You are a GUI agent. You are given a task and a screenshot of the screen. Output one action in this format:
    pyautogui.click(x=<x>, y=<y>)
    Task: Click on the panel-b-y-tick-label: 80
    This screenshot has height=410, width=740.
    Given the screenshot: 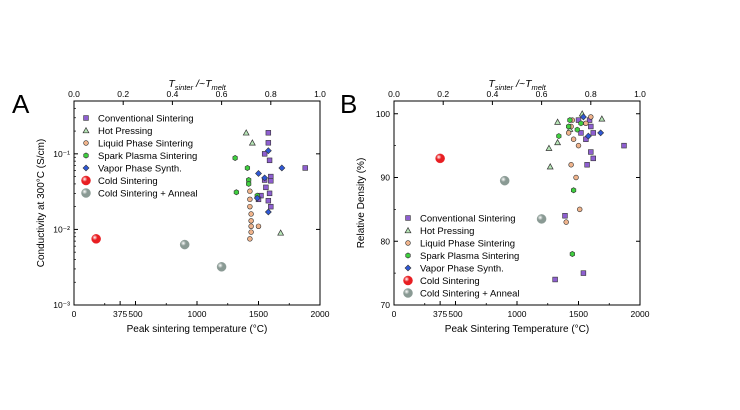 What is the action you would take?
    pyautogui.click(x=386, y=241)
    